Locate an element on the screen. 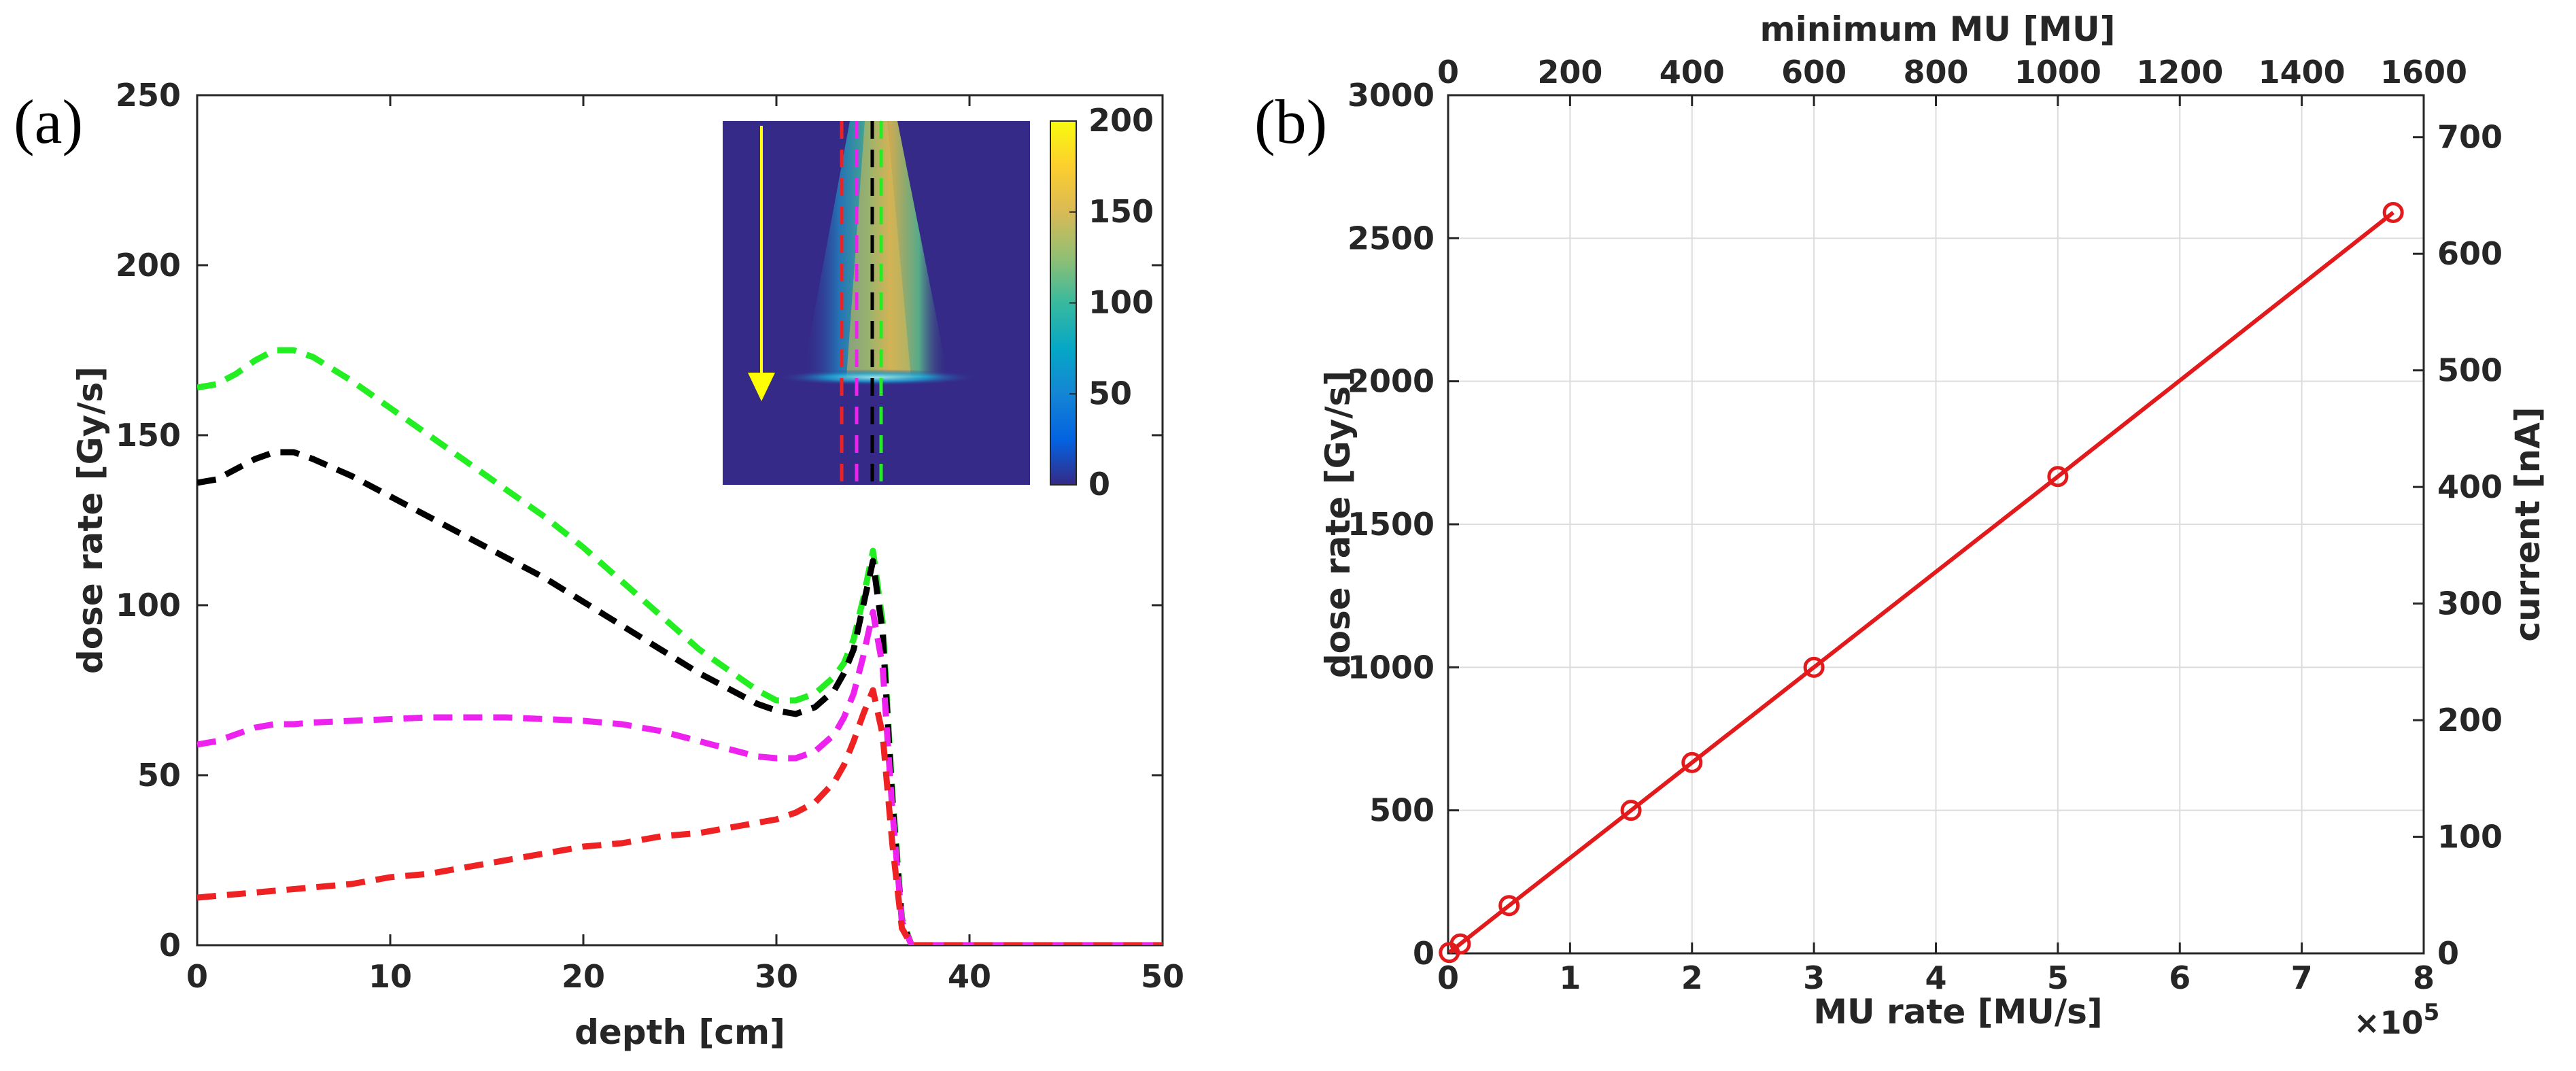 The height and width of the screenshot is (1071, 2576). panel-b-y-tick-label: 0 is located at coordinates (1424, 954).